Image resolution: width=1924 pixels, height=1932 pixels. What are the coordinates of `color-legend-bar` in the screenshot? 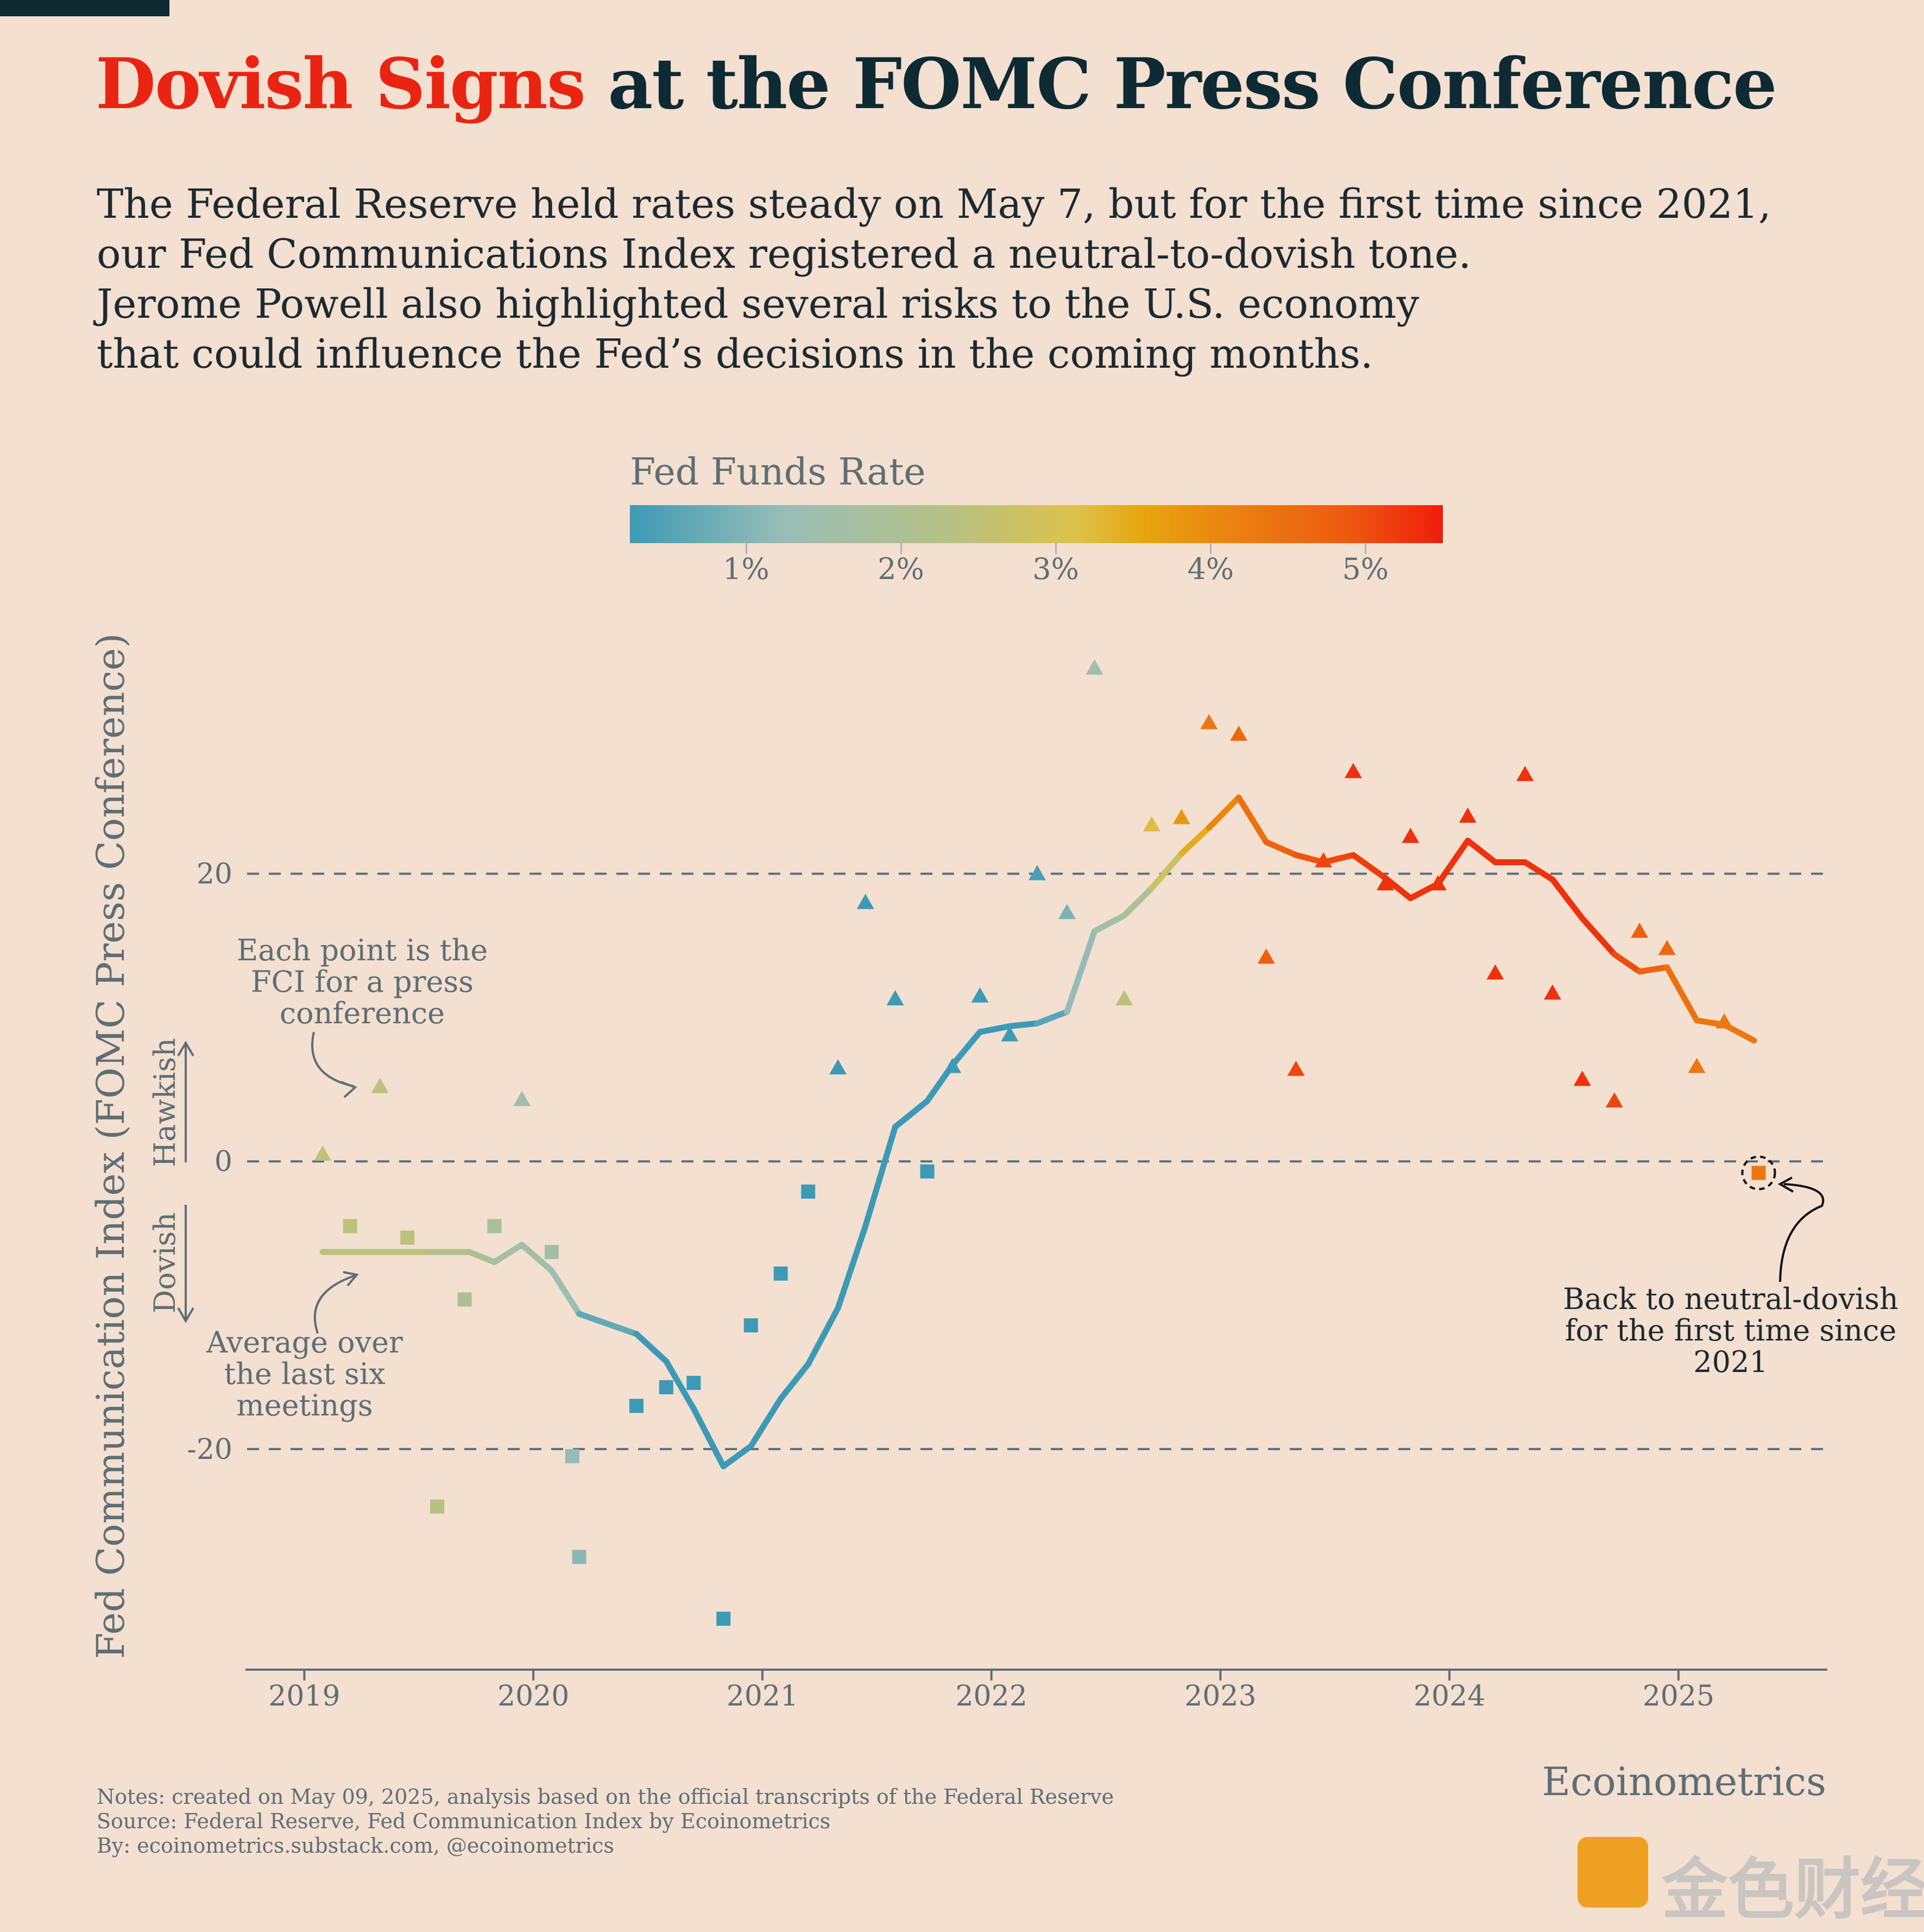 It's located at (1036, 524).